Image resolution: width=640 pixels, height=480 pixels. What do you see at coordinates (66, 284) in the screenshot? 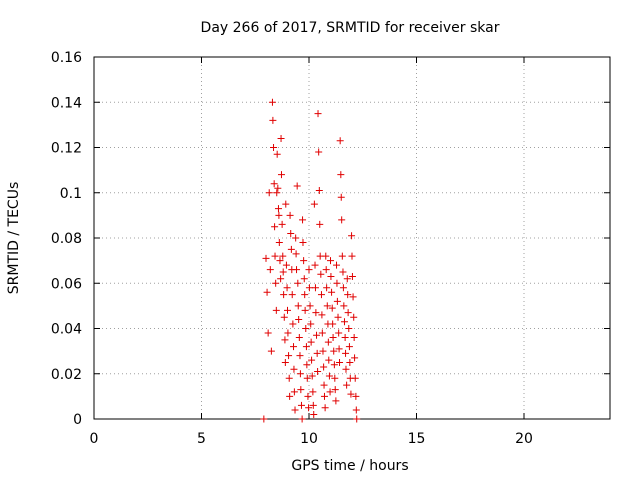
I see `y-tick-label: 0.06` at bounding box center [66, 284].